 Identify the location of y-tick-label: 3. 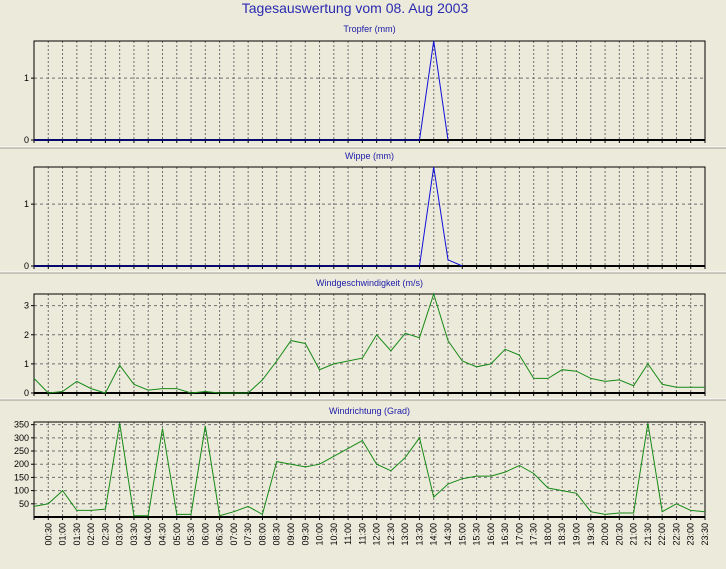
(26, 306).